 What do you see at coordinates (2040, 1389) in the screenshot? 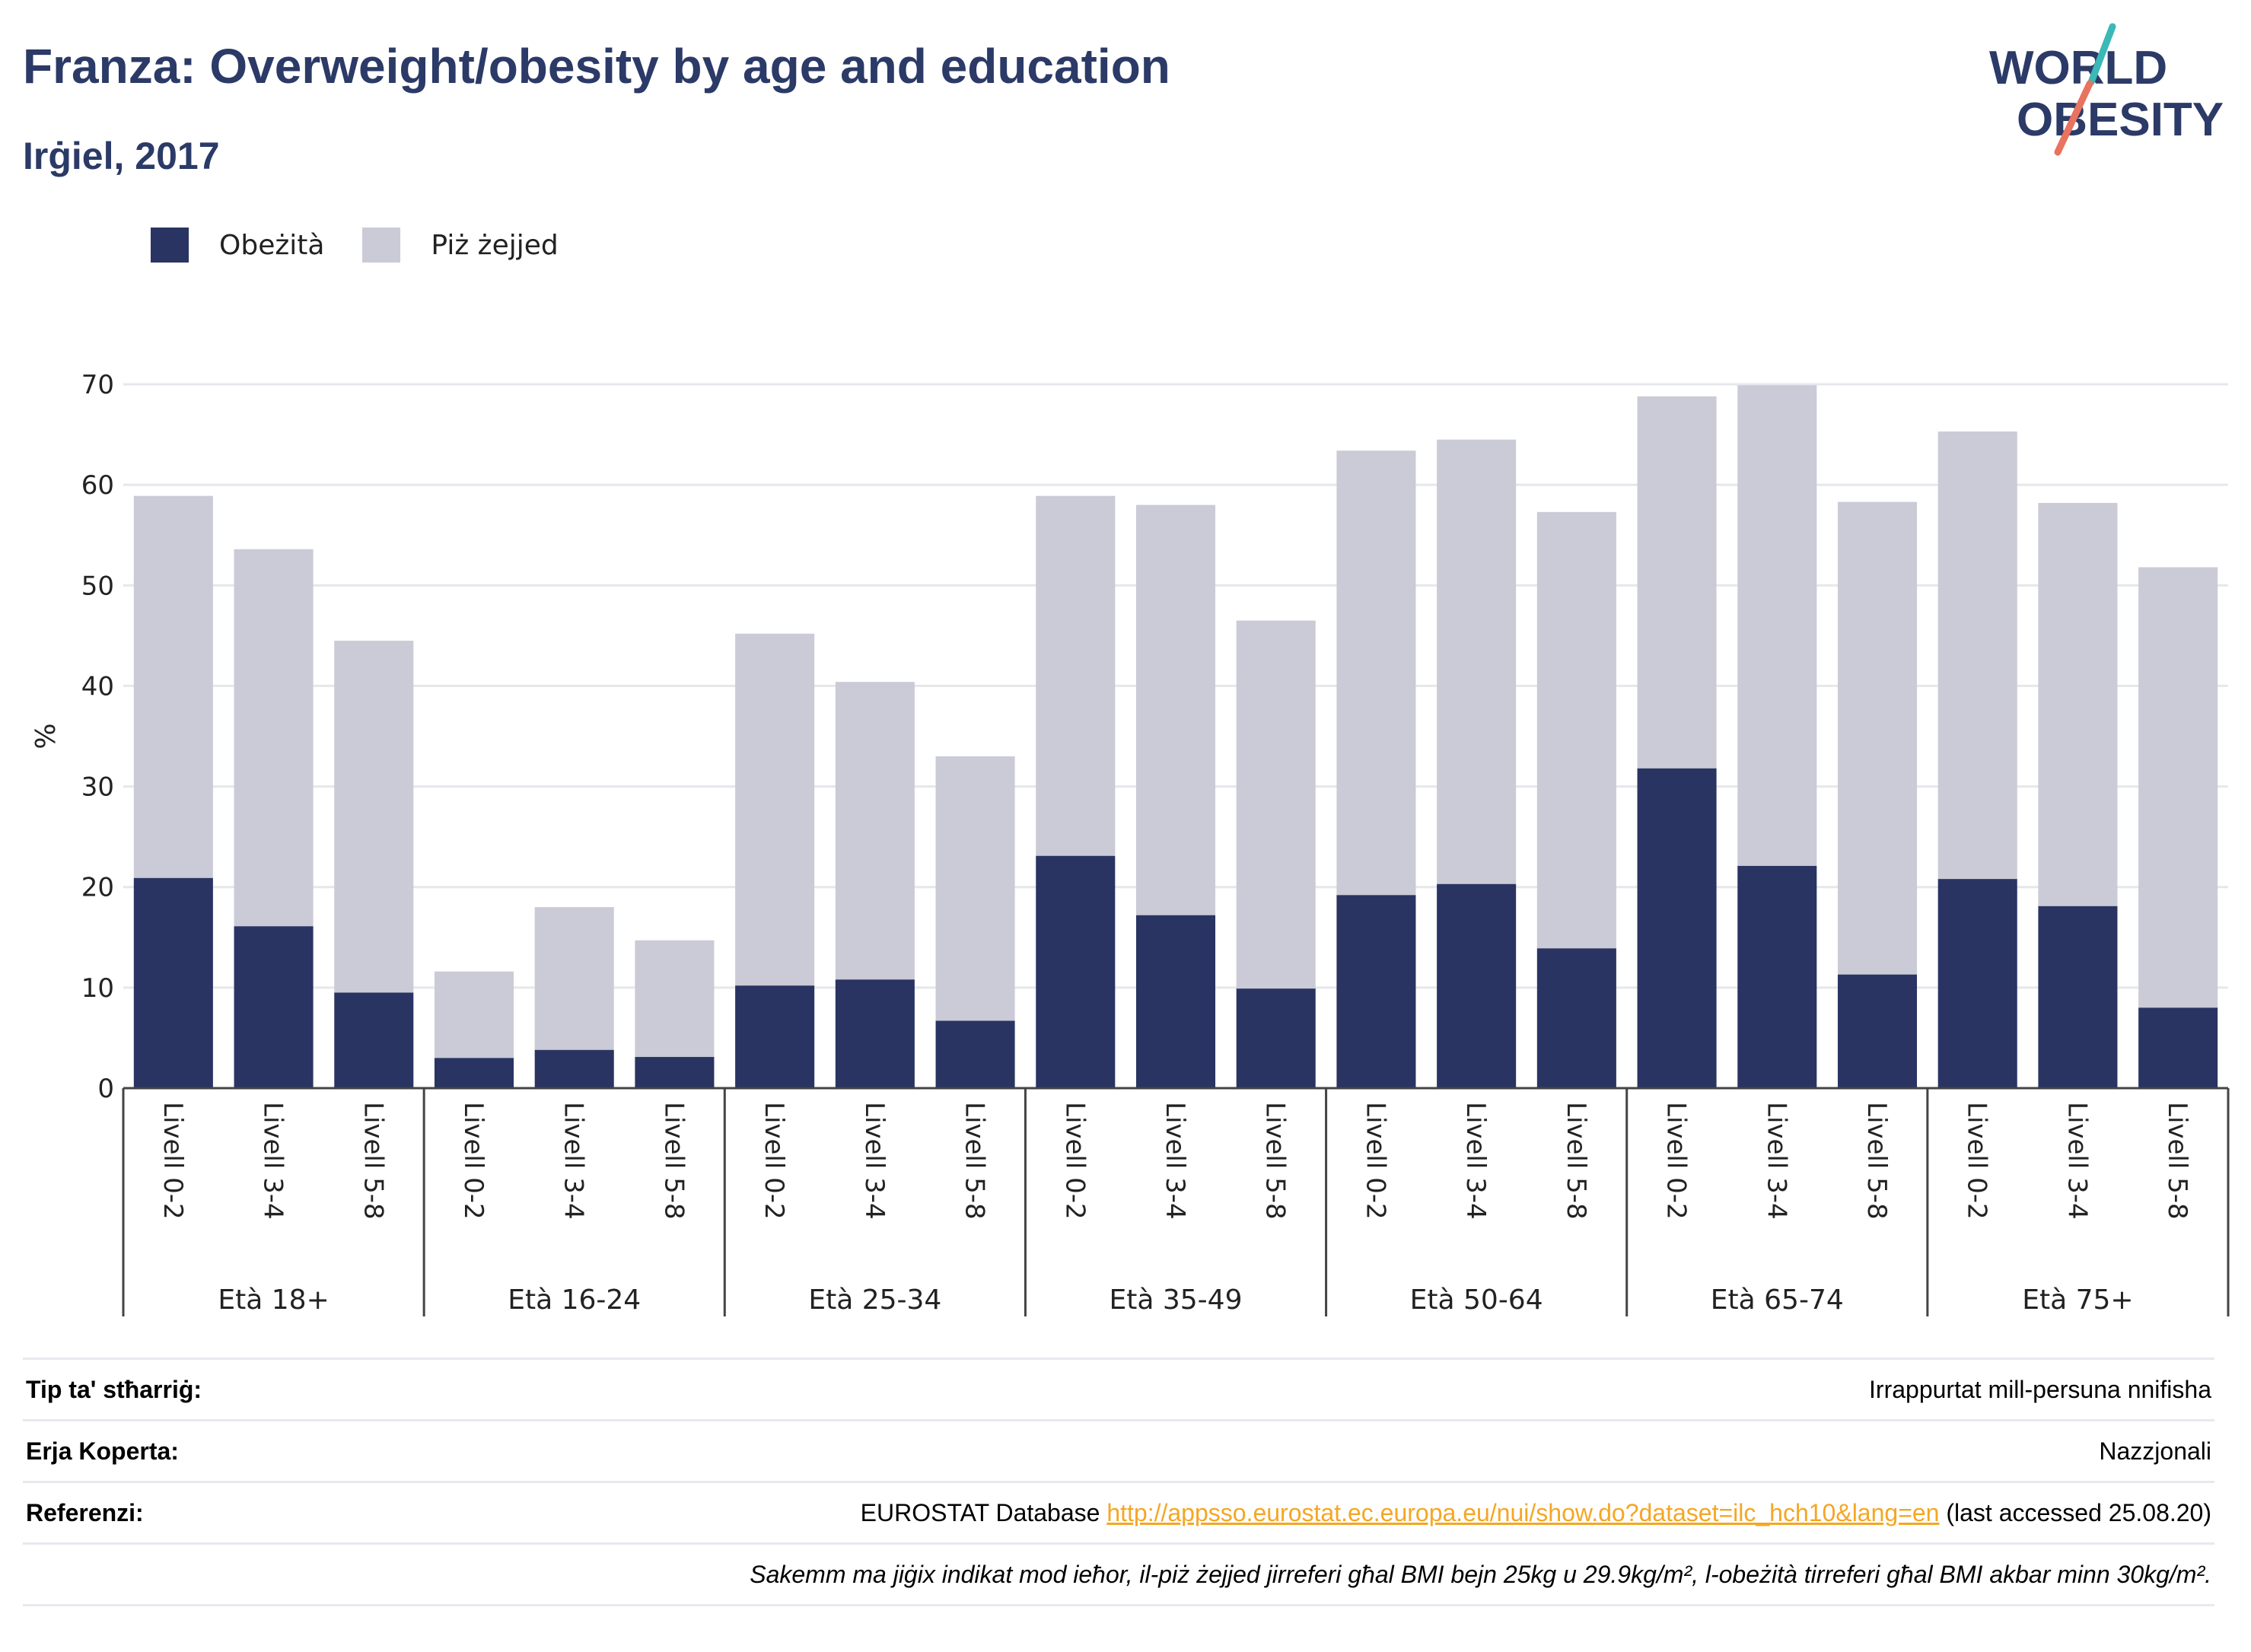
I see `info-value: Irrappurtat mill-persuna nnifisha` at bounding box center [2040, 1389].